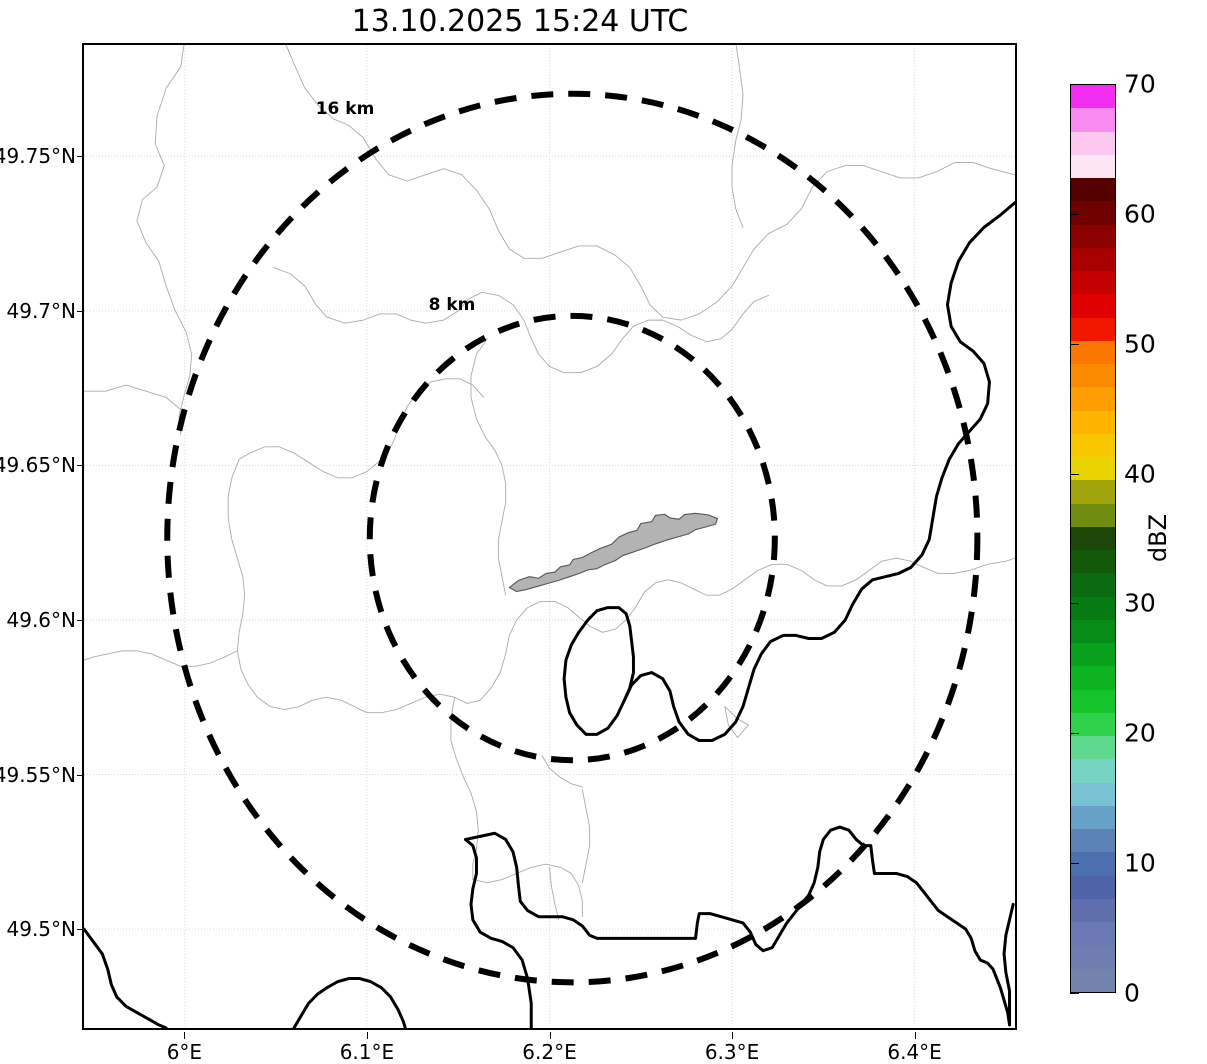 The image size is (1207, 1064). What do you see at coordinates (1140, 863) in the screenshot?
I see `colorbar-tick-label: 10` at bounding box center [1140, 863].